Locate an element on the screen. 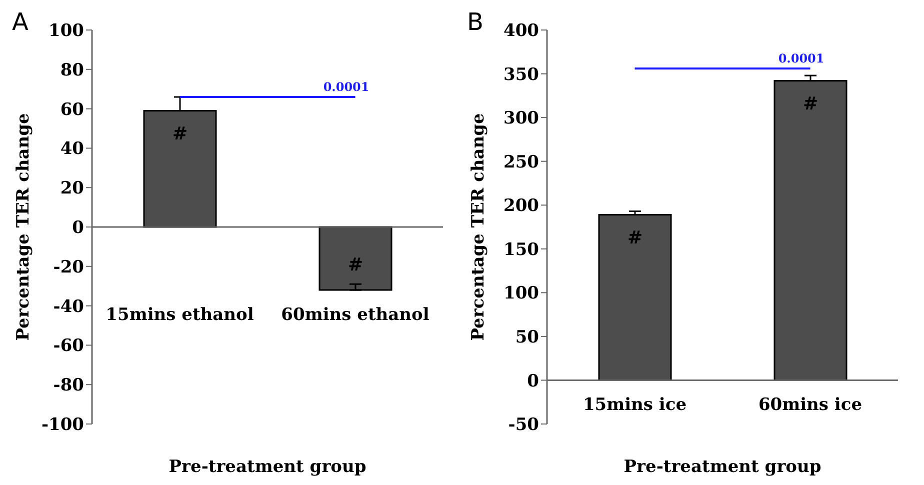 This screenshot has height=485, width=924. y-tick-label: 200 is located at coordinates (522, 206).